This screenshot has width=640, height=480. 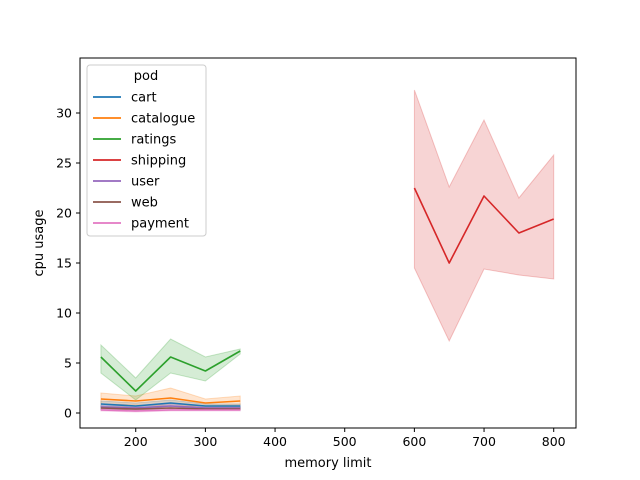 I want to click on legend-title: pod, so click(x=146, y=76).